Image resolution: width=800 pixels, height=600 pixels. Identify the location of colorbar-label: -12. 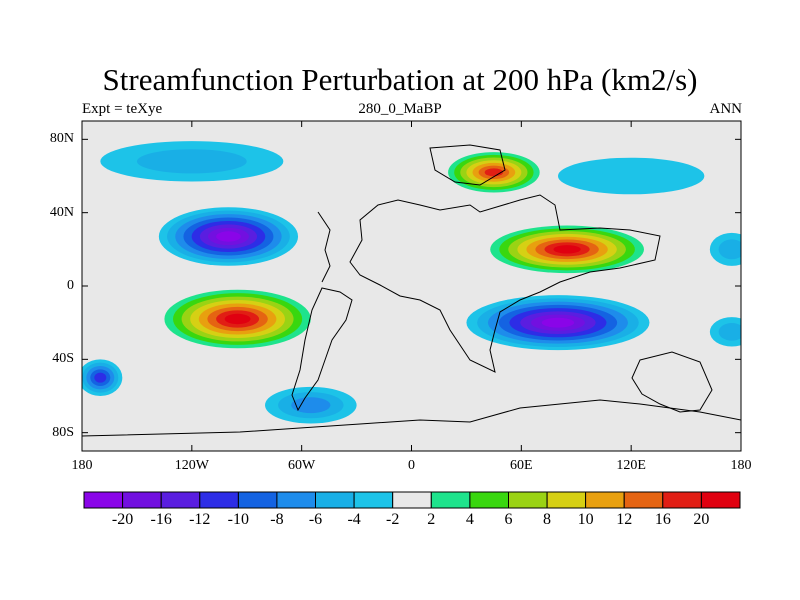
(200, 519).